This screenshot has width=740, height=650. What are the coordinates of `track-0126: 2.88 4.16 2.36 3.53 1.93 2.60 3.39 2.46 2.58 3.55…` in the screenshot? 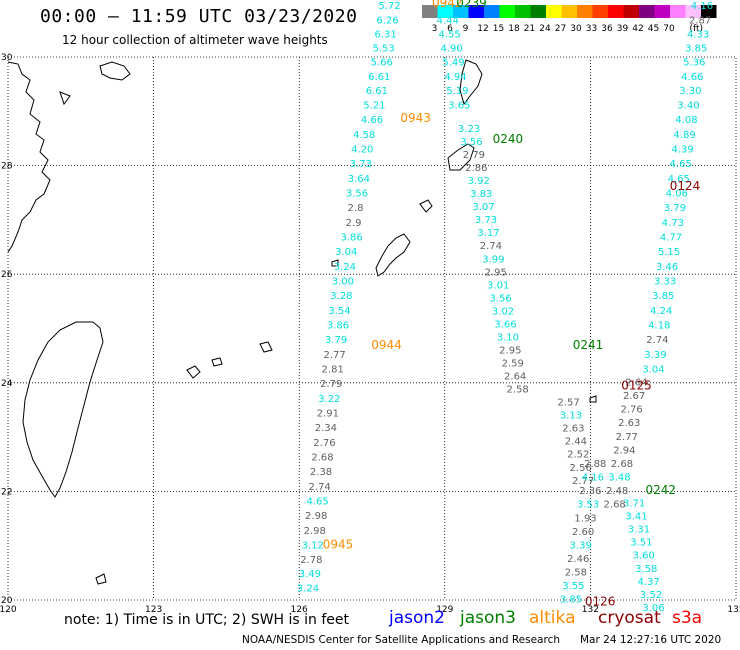 It's located at (588, 533).